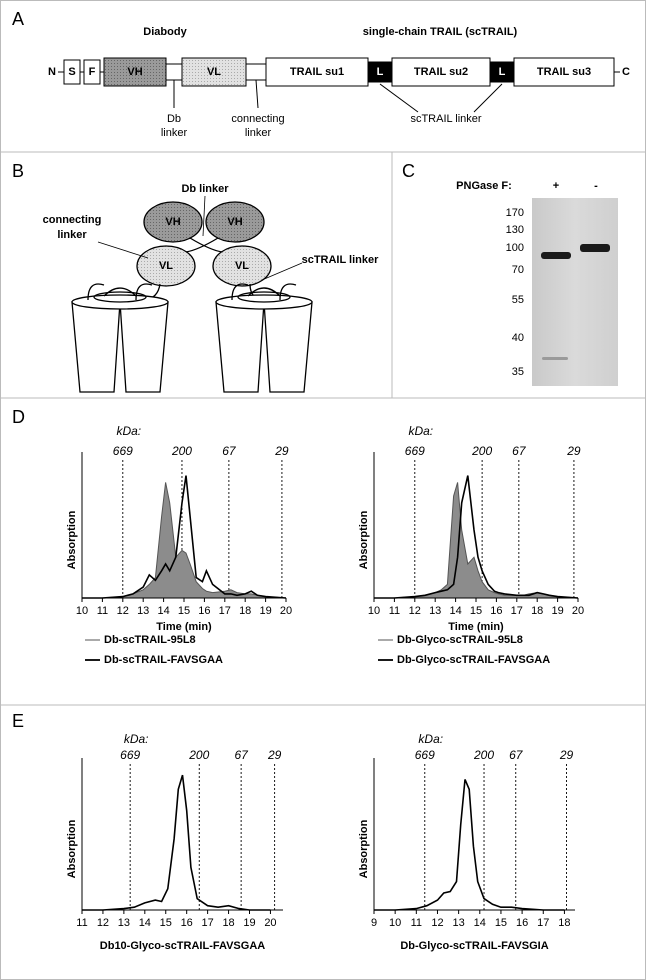 This screenshot has height=980, width=646. What do you see at coordinates (460, 640) in the screenshot?
I see `legend-label: Db-Glyco-scTRAIL-95L8` at bounding box center [460, 640].